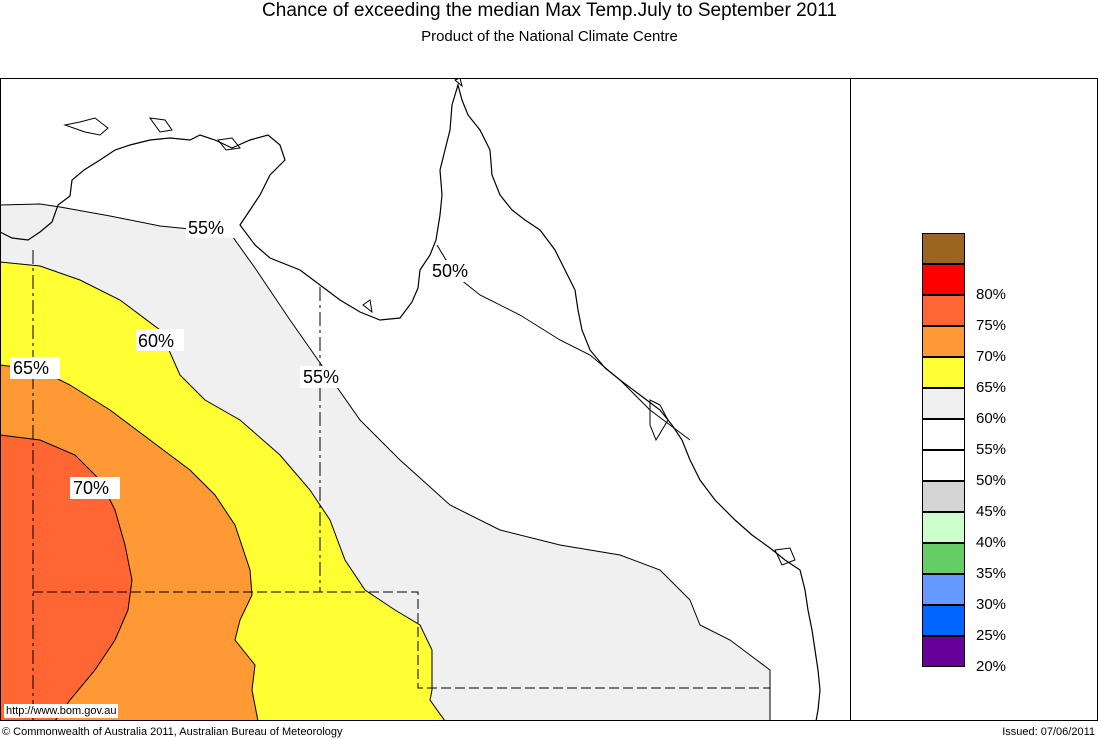 This screenshot has height=740, width=1099. I want to click on legend-label: 55%, so click(991, 449).